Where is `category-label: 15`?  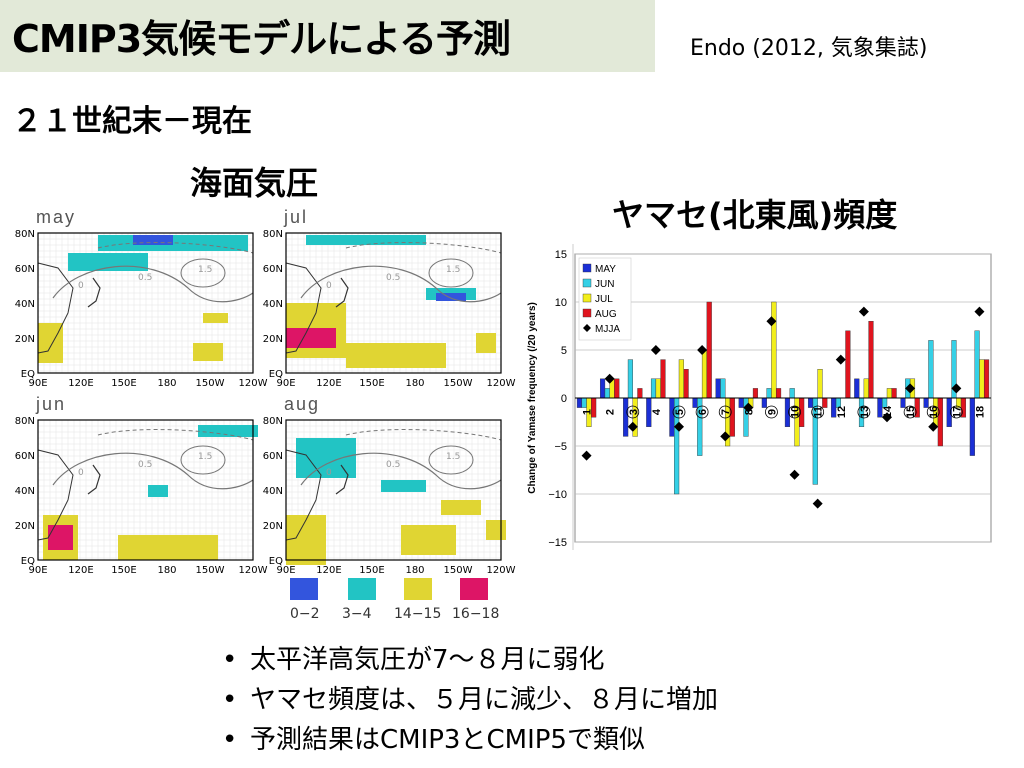 category-label: 15 is located at coordinates (911, 412).